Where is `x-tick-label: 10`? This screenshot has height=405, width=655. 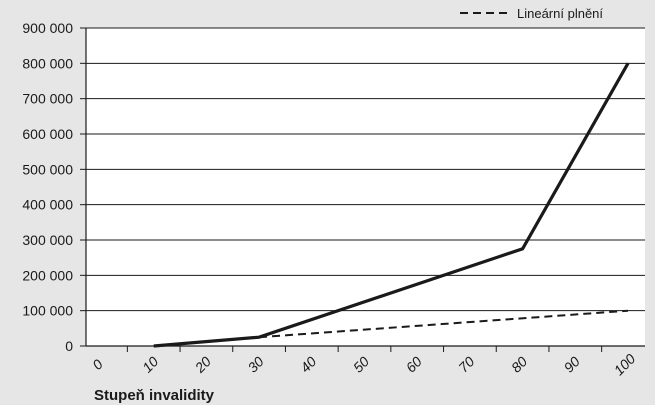 x-tick-label: 10 is located at coordinates (150, 364).